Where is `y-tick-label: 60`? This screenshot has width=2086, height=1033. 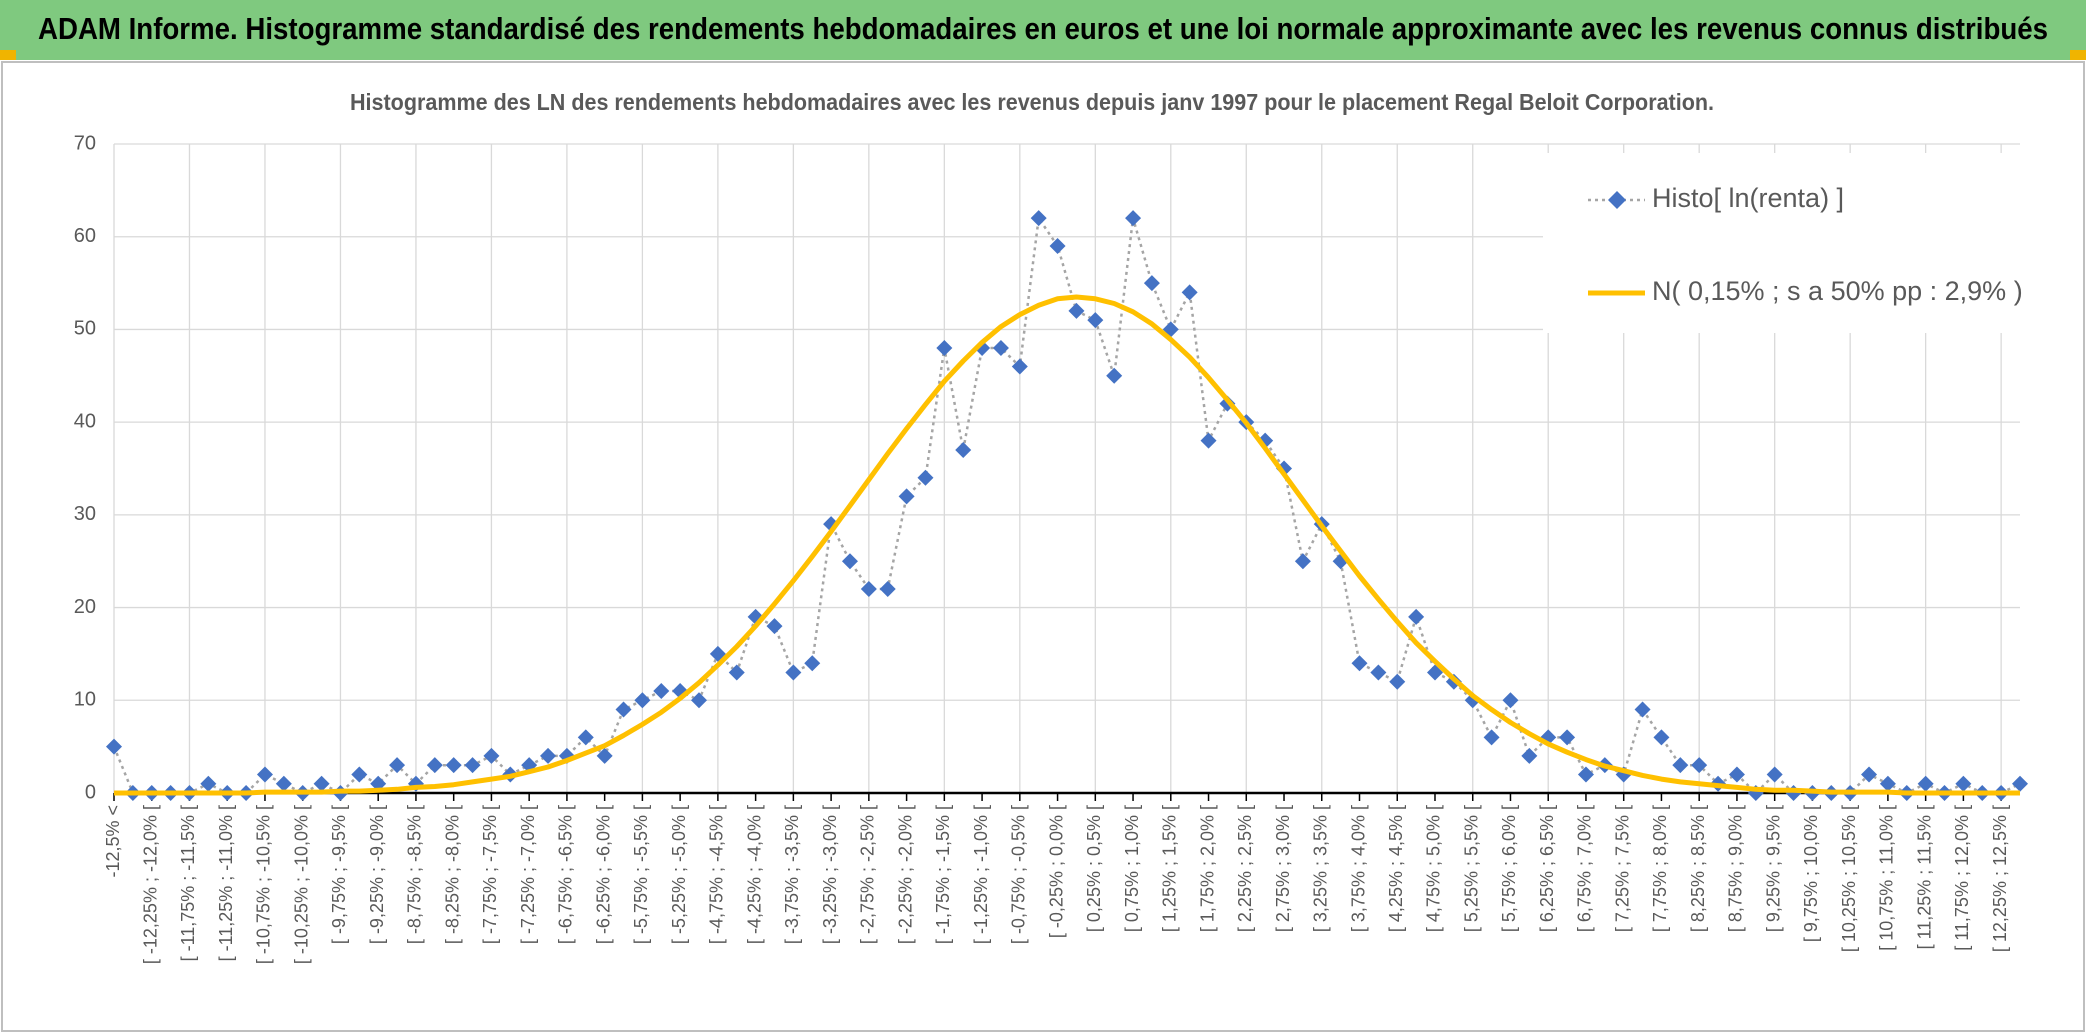
y-tick-label: 60 is located at coordinates (85, 236).